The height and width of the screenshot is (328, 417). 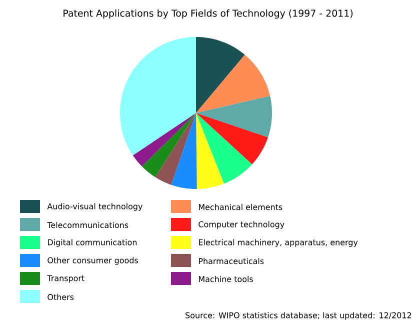 What do you see at coordinates (208, 14) in the screenshot?
I see `chart-title: Patent Applications by Top Fields of Technology (1997 - 2011)` at bounding box center [208, 14].